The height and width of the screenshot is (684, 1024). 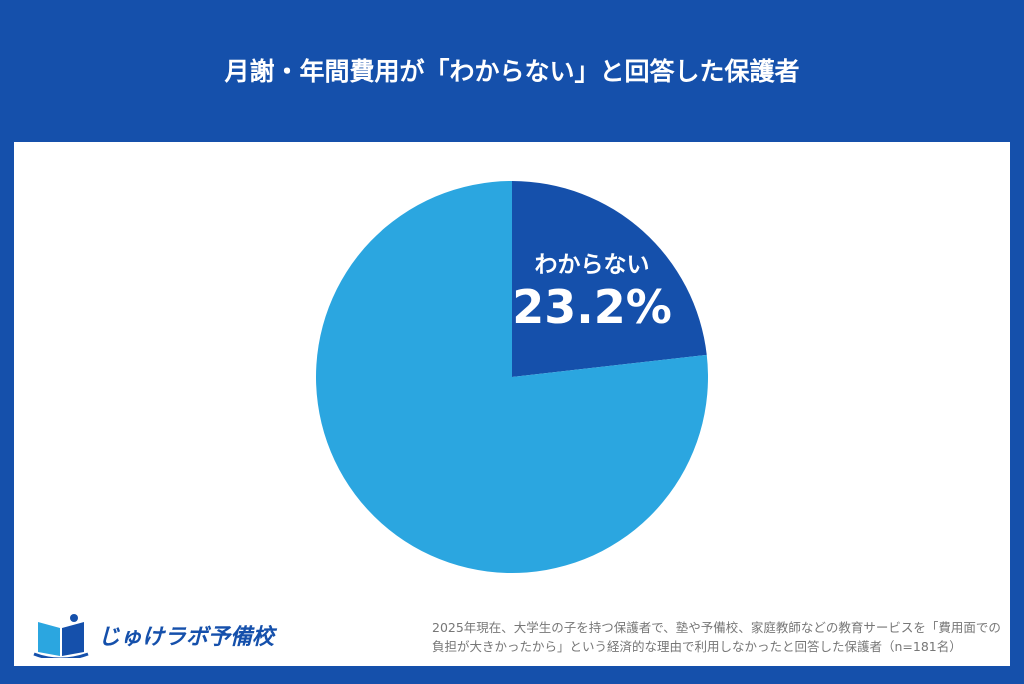 I want to click on chart-title: 月謝・年間費用が「わからない」と回答した保護者, so click(x=512, y=71).